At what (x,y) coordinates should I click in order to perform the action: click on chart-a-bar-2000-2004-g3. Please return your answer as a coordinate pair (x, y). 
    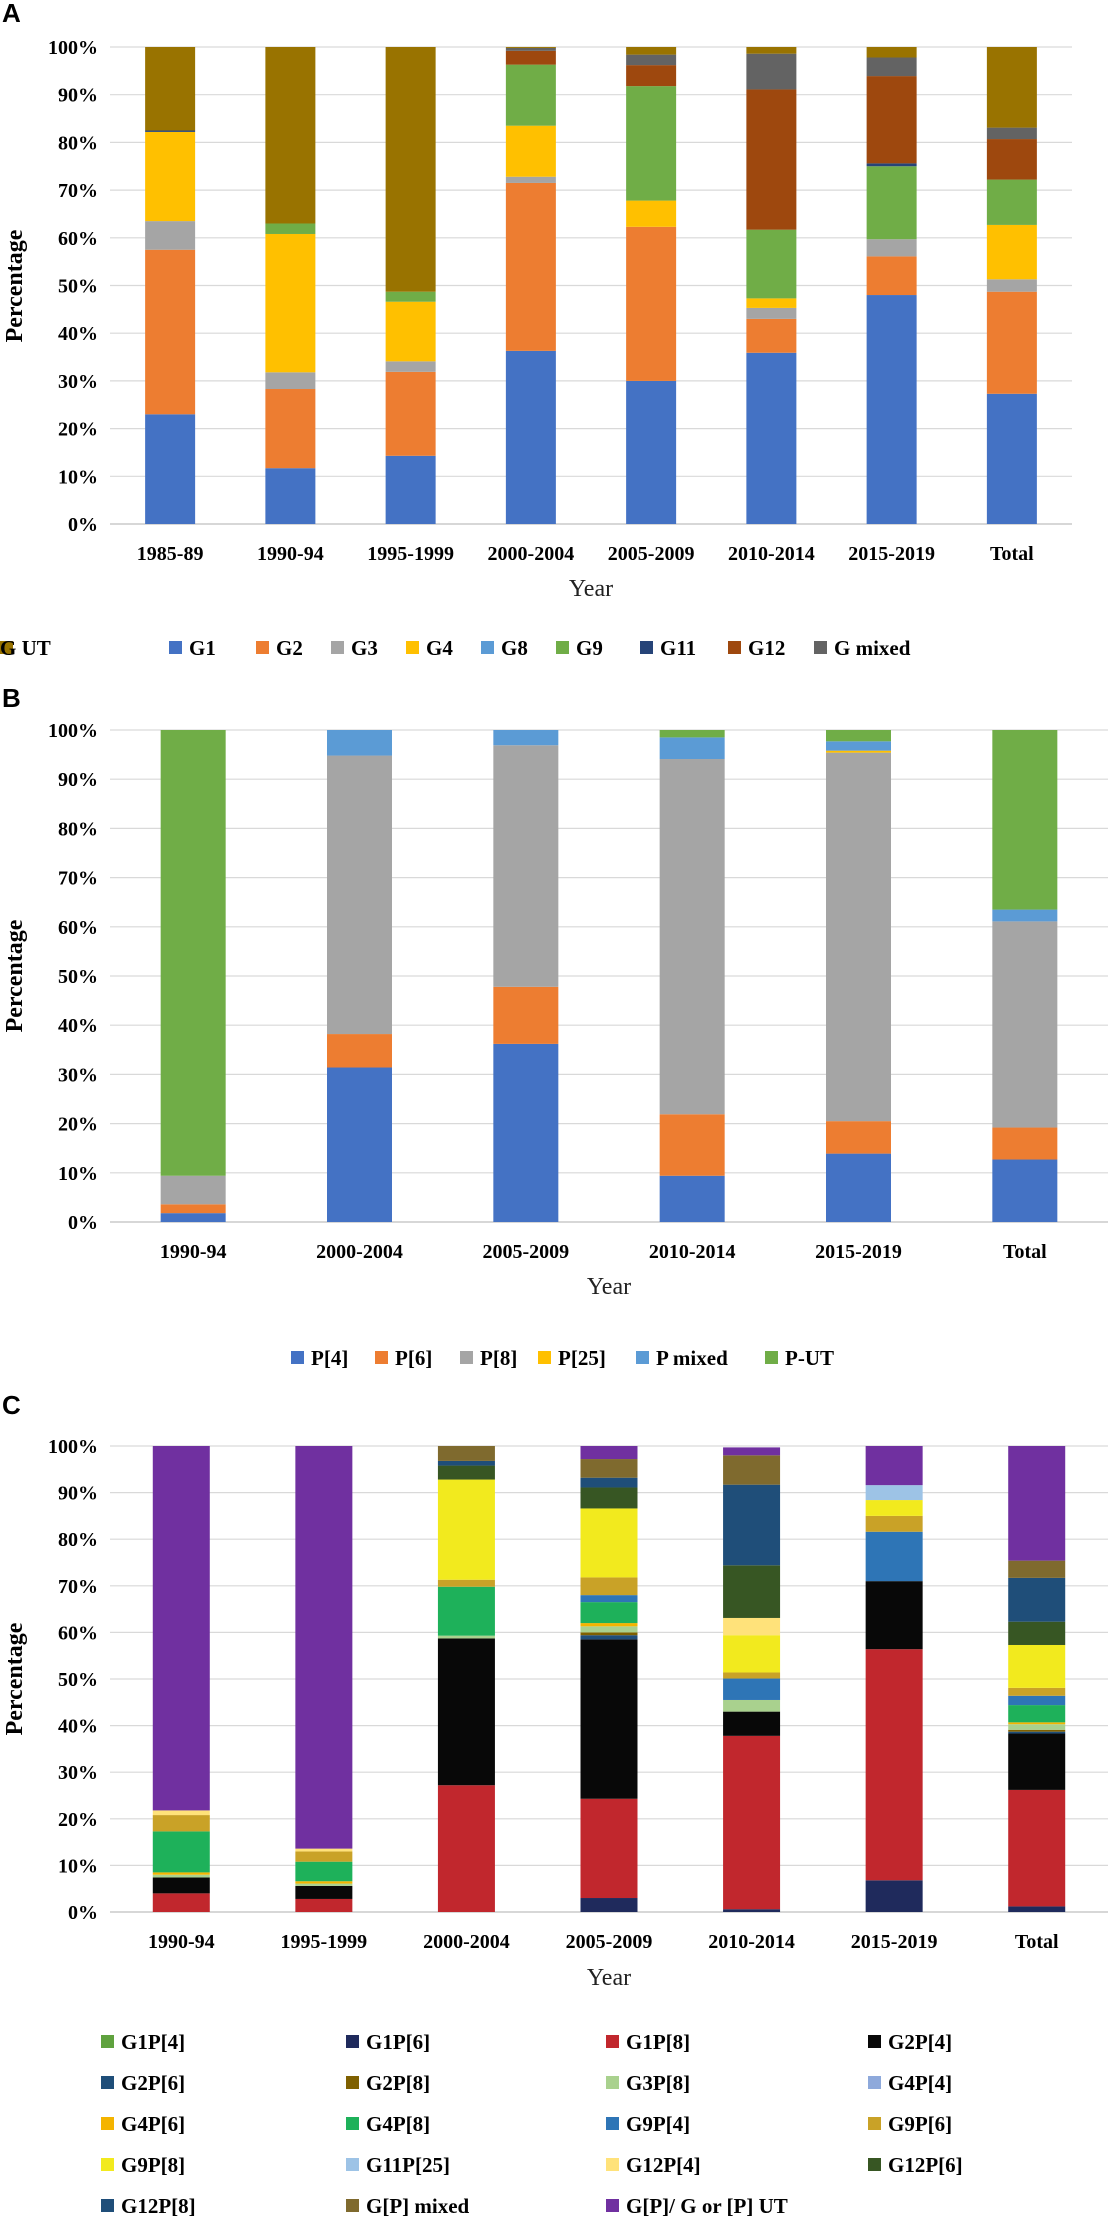
    Looking at the image, I should click on (530, 179).